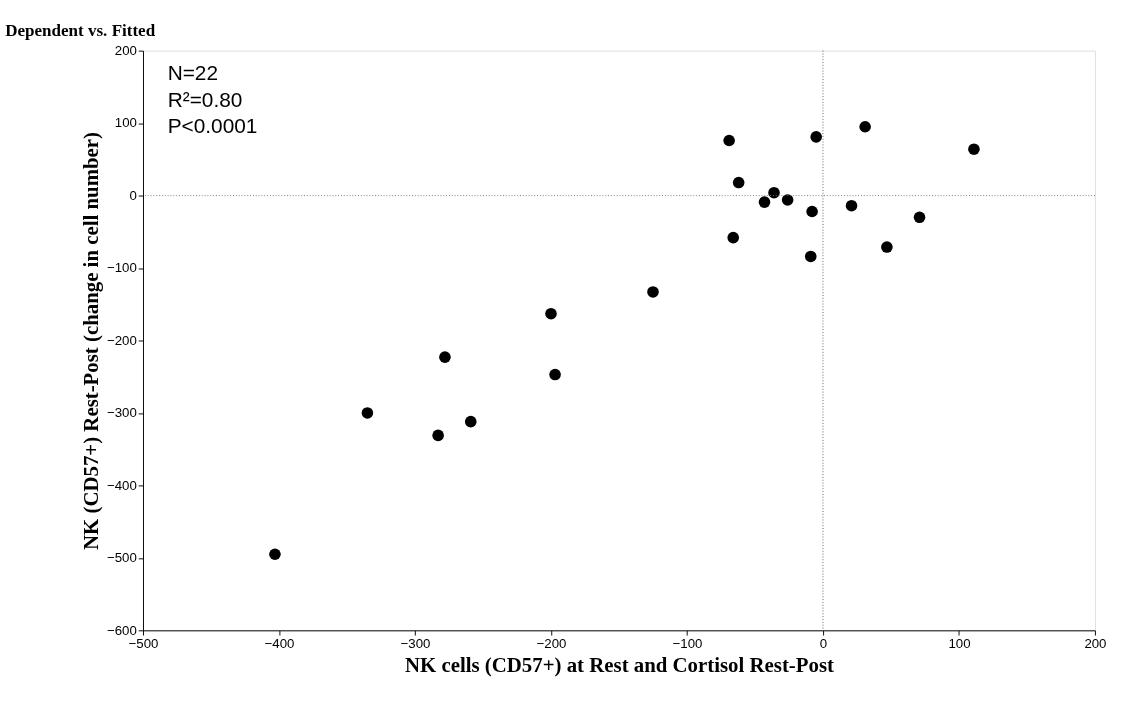 The image size is (1130, 717). I want to click on x-tick-label: 0, so click(823, 643).